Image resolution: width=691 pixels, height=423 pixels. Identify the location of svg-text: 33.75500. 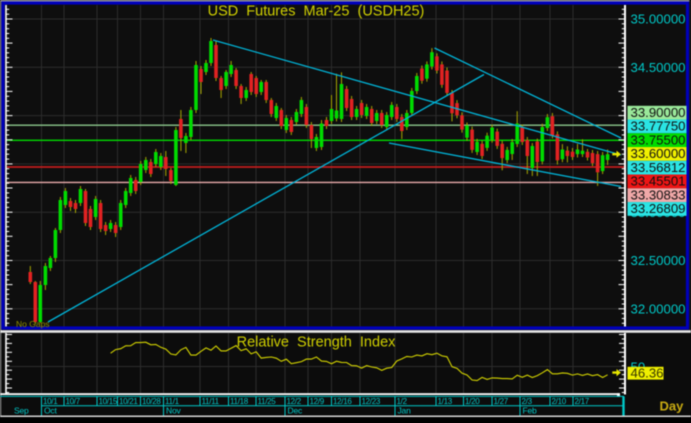
(658, 140).